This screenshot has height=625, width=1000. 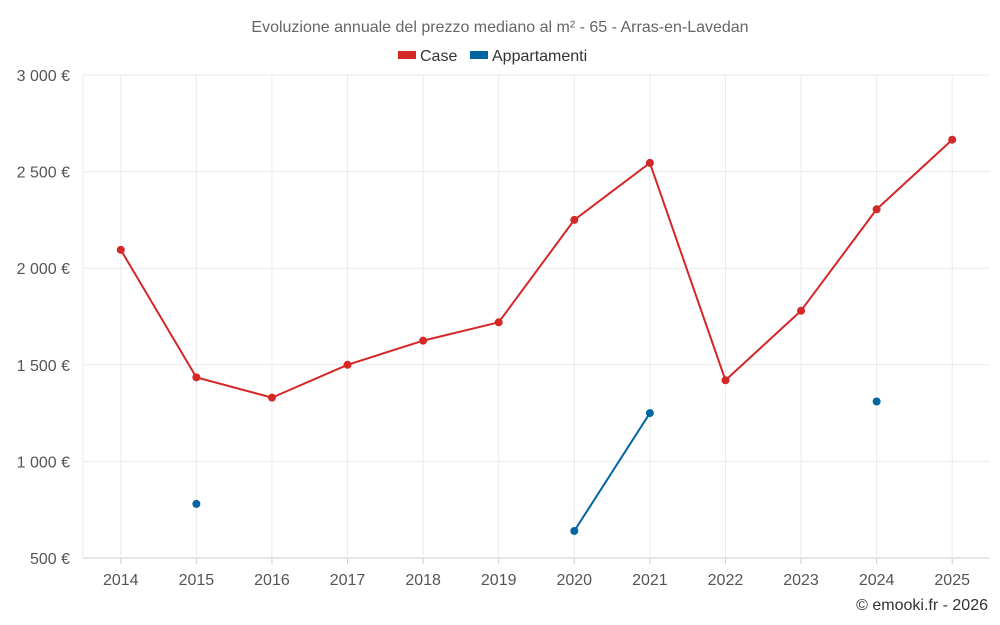 I want to click on legend-label-case: Case, so click(x=438, y=56).